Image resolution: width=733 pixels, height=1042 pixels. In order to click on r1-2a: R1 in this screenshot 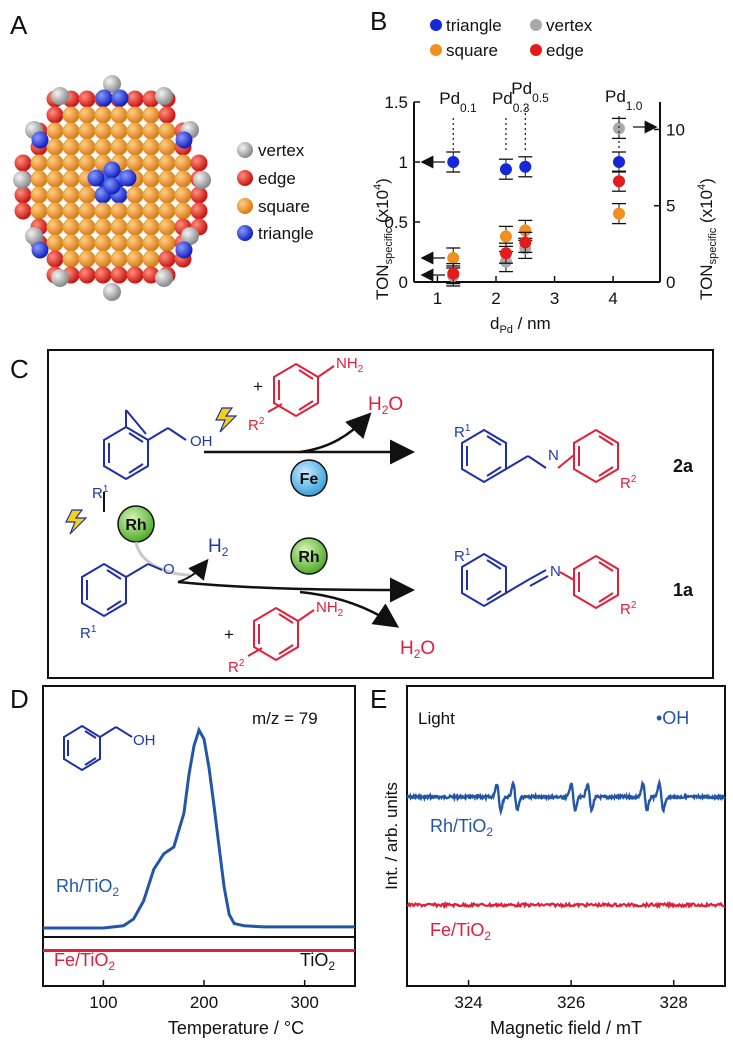, I will do `click(462, 432)`.